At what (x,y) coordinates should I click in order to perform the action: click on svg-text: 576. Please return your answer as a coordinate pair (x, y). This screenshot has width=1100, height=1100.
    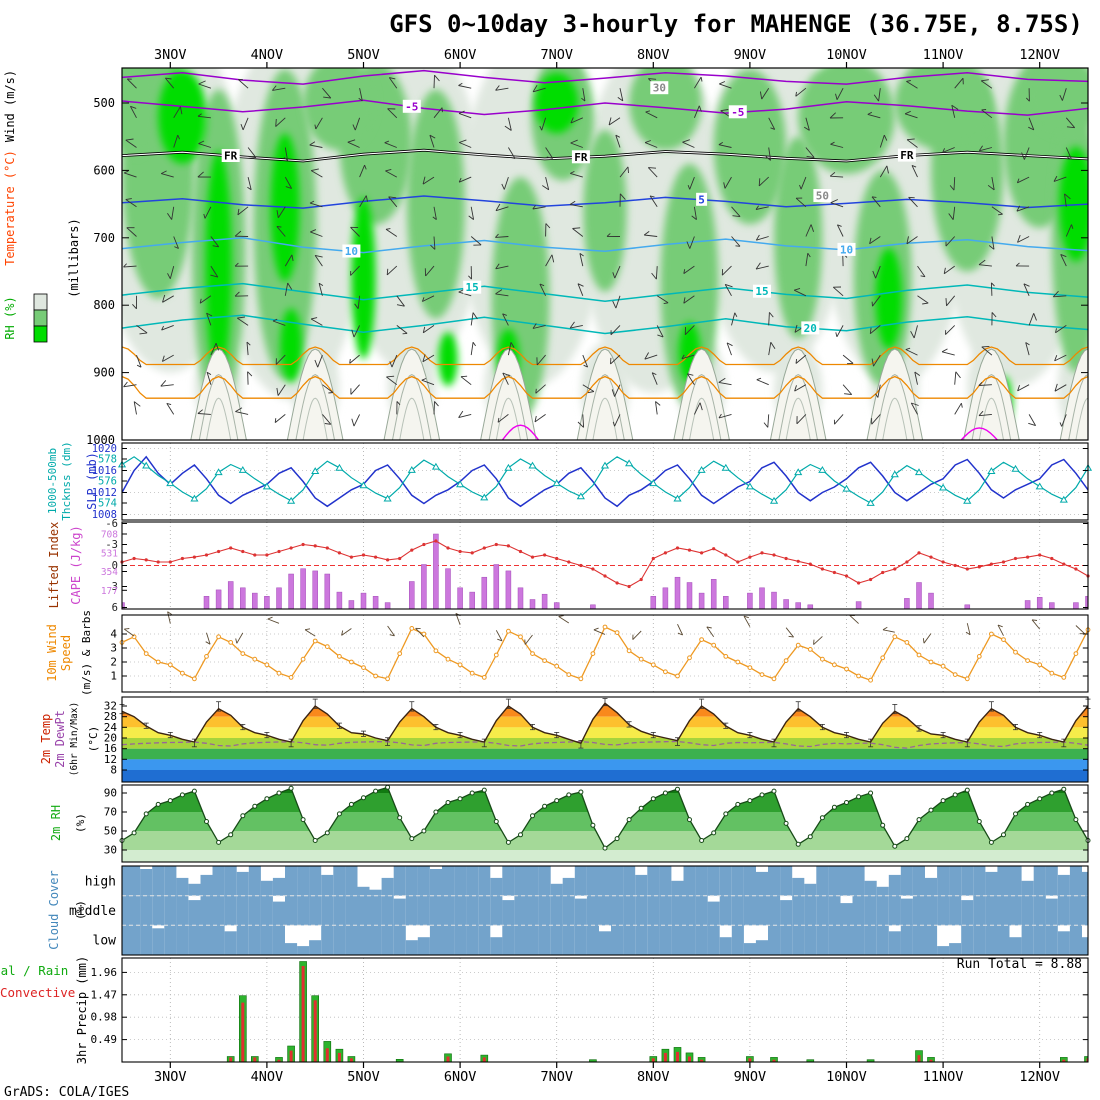
    Looking at the image, I should click on (107, 482).